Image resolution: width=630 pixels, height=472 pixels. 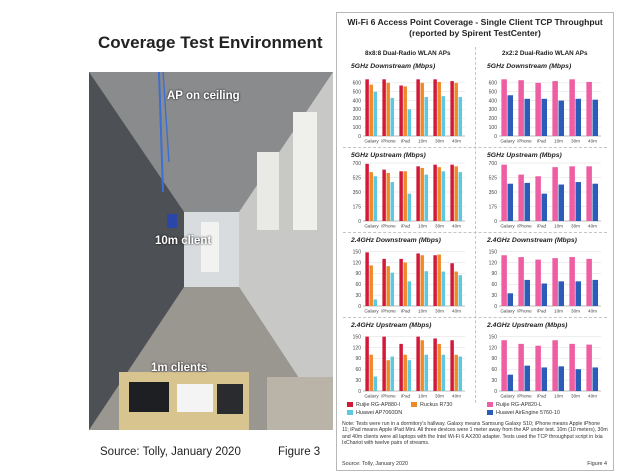 What do you see at coordinates (493, 193) in the screenshot?
I see `y-tick-label: 350` at bounding box center [493, 193].